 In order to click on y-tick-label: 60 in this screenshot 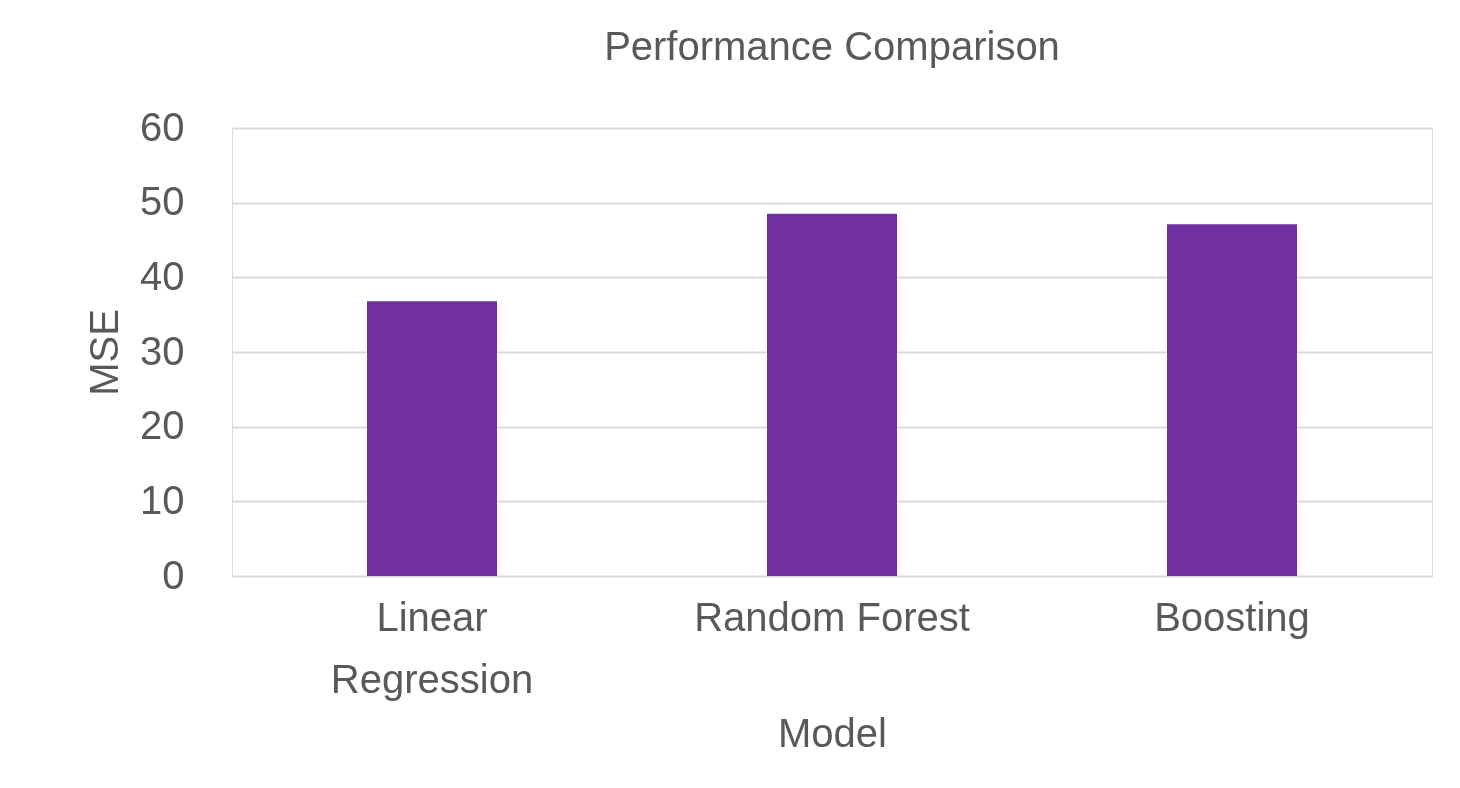, I will do `click(162, 126)`.